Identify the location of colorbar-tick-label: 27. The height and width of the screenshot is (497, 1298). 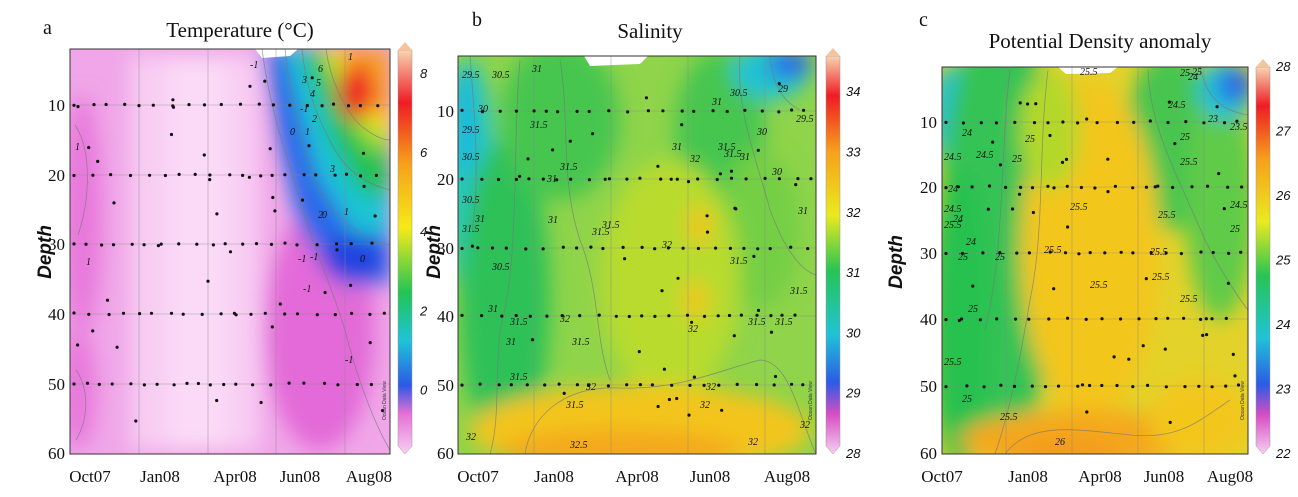
(1283, 131).